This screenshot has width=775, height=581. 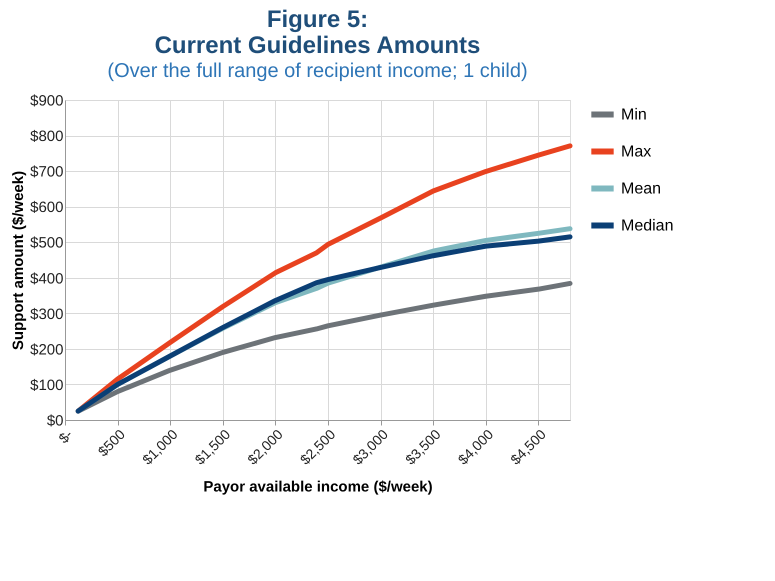 What do you see at coordinates (318, 487) in the screenshot?
I see `x-axis-title: Payor available income ($/week)` at bounding box center [318, 487].